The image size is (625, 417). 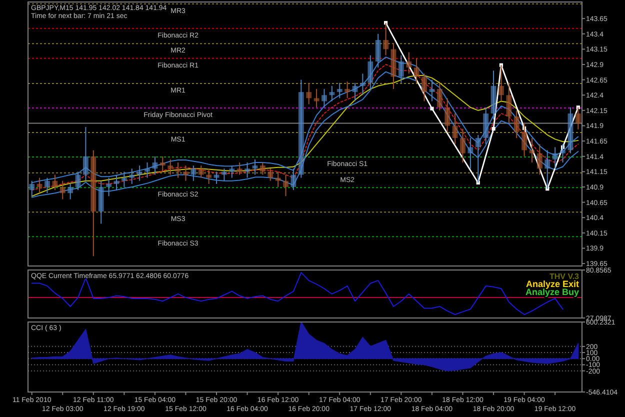 What do you see at coordinates (552, 292) in the screenshot?
I see `annotation: Analyze Buy` at bounding box center [552, 292].